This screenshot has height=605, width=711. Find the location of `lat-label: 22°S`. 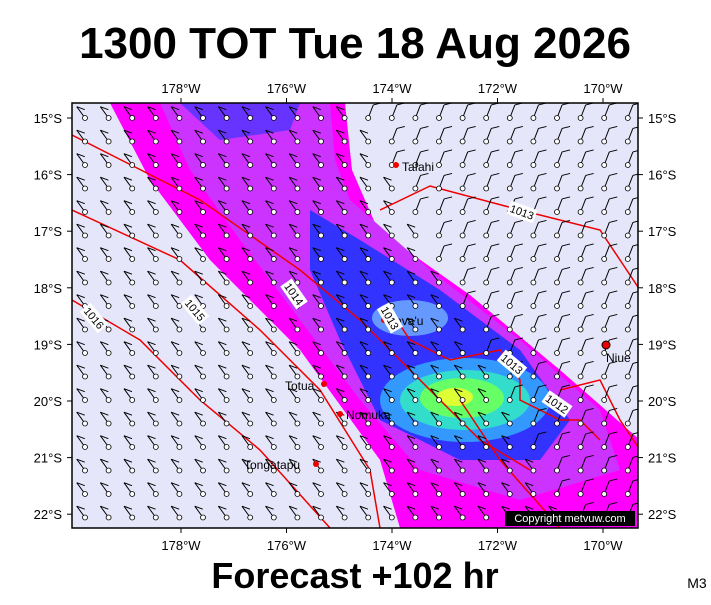

lat-label: 22°S is located at coordinates (48, 514).